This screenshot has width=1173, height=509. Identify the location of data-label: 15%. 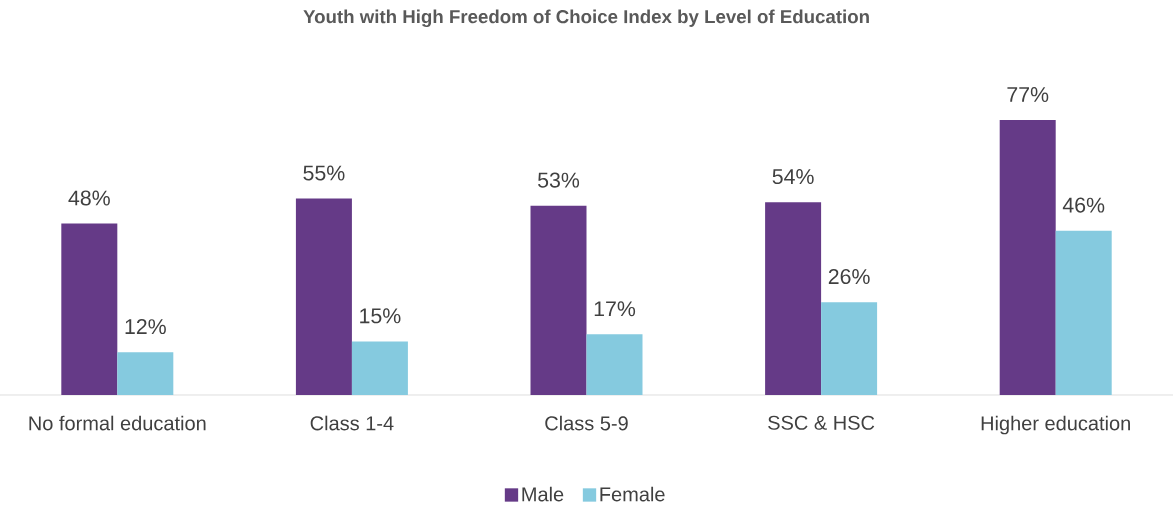
(380, 316).